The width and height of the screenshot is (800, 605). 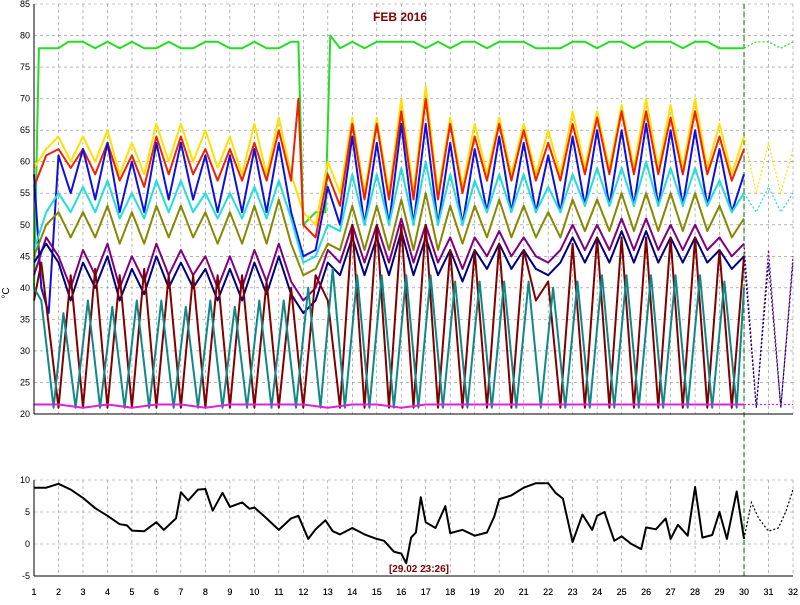 What do you see at coordinates (25, 99) in the screenshot?
I see `y-tick-label: 70` at bounding box center [25, 99].